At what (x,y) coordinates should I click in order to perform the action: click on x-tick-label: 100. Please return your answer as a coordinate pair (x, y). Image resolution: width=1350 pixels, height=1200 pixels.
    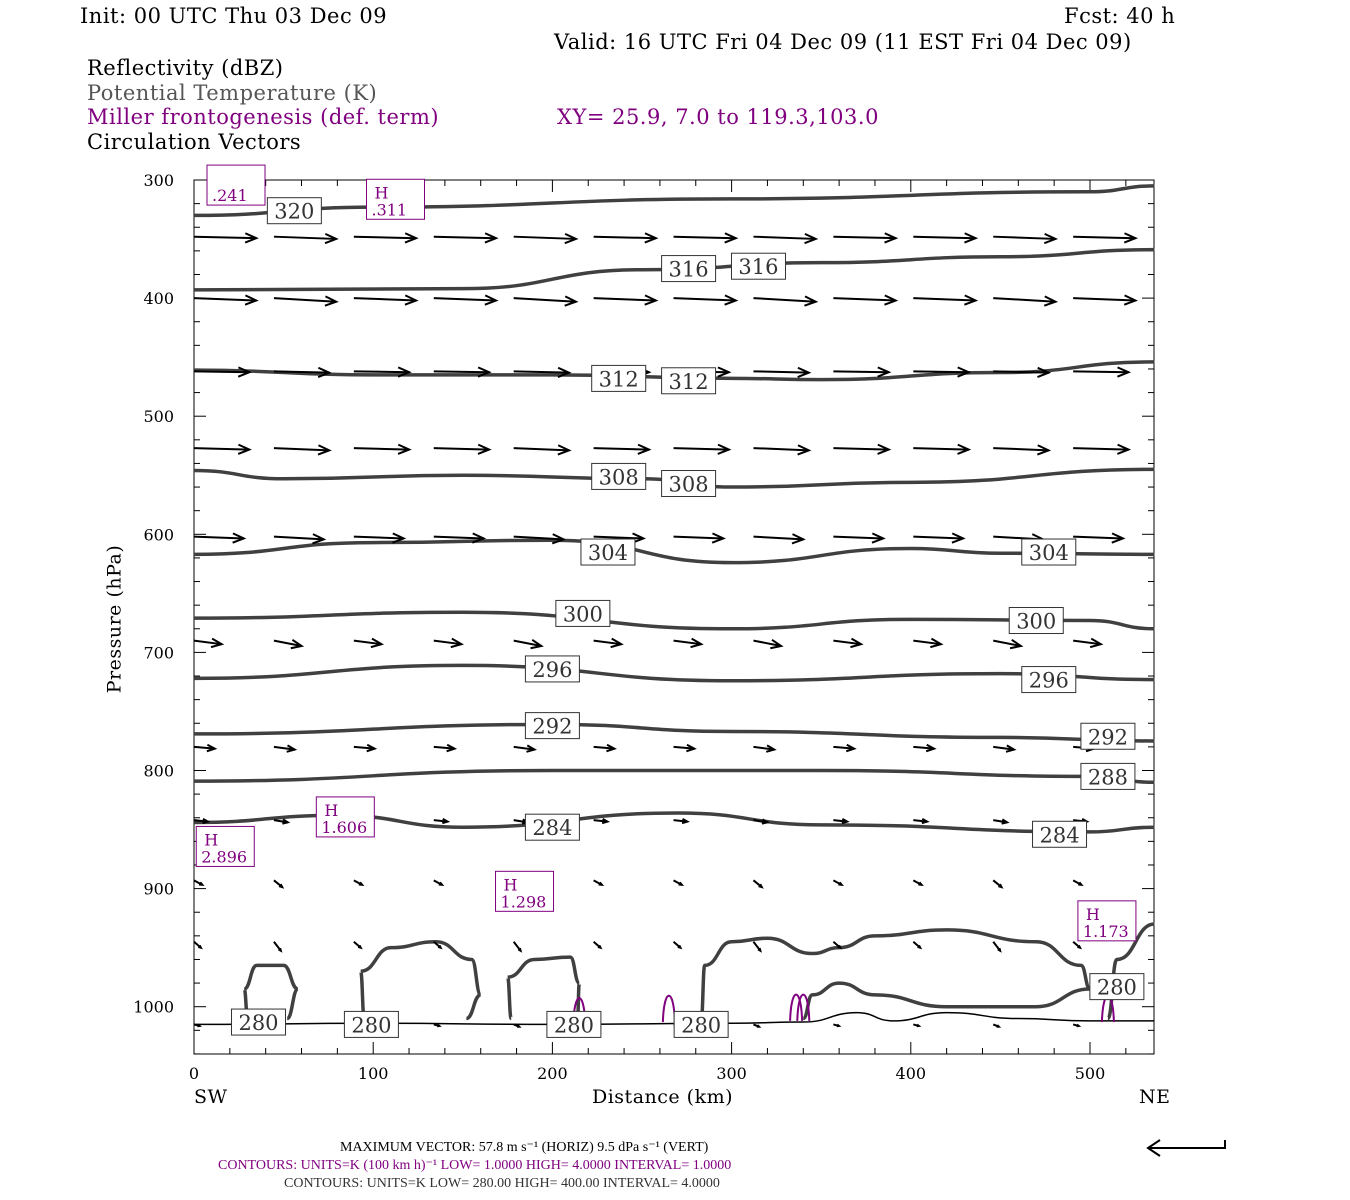
    Looking at the image, I should click on (373, 1073).